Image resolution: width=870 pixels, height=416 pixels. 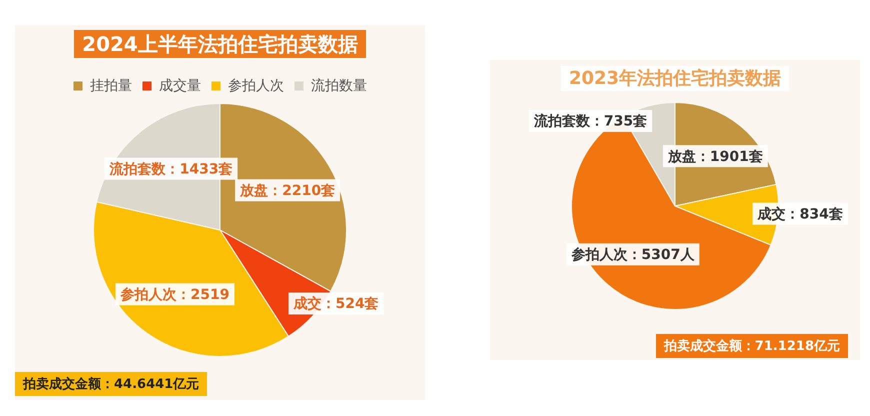 What do you see at coordinates (335, 303) in the screenshot?
I see `data-label: 成交：524套` at bounding box center [335, 303].